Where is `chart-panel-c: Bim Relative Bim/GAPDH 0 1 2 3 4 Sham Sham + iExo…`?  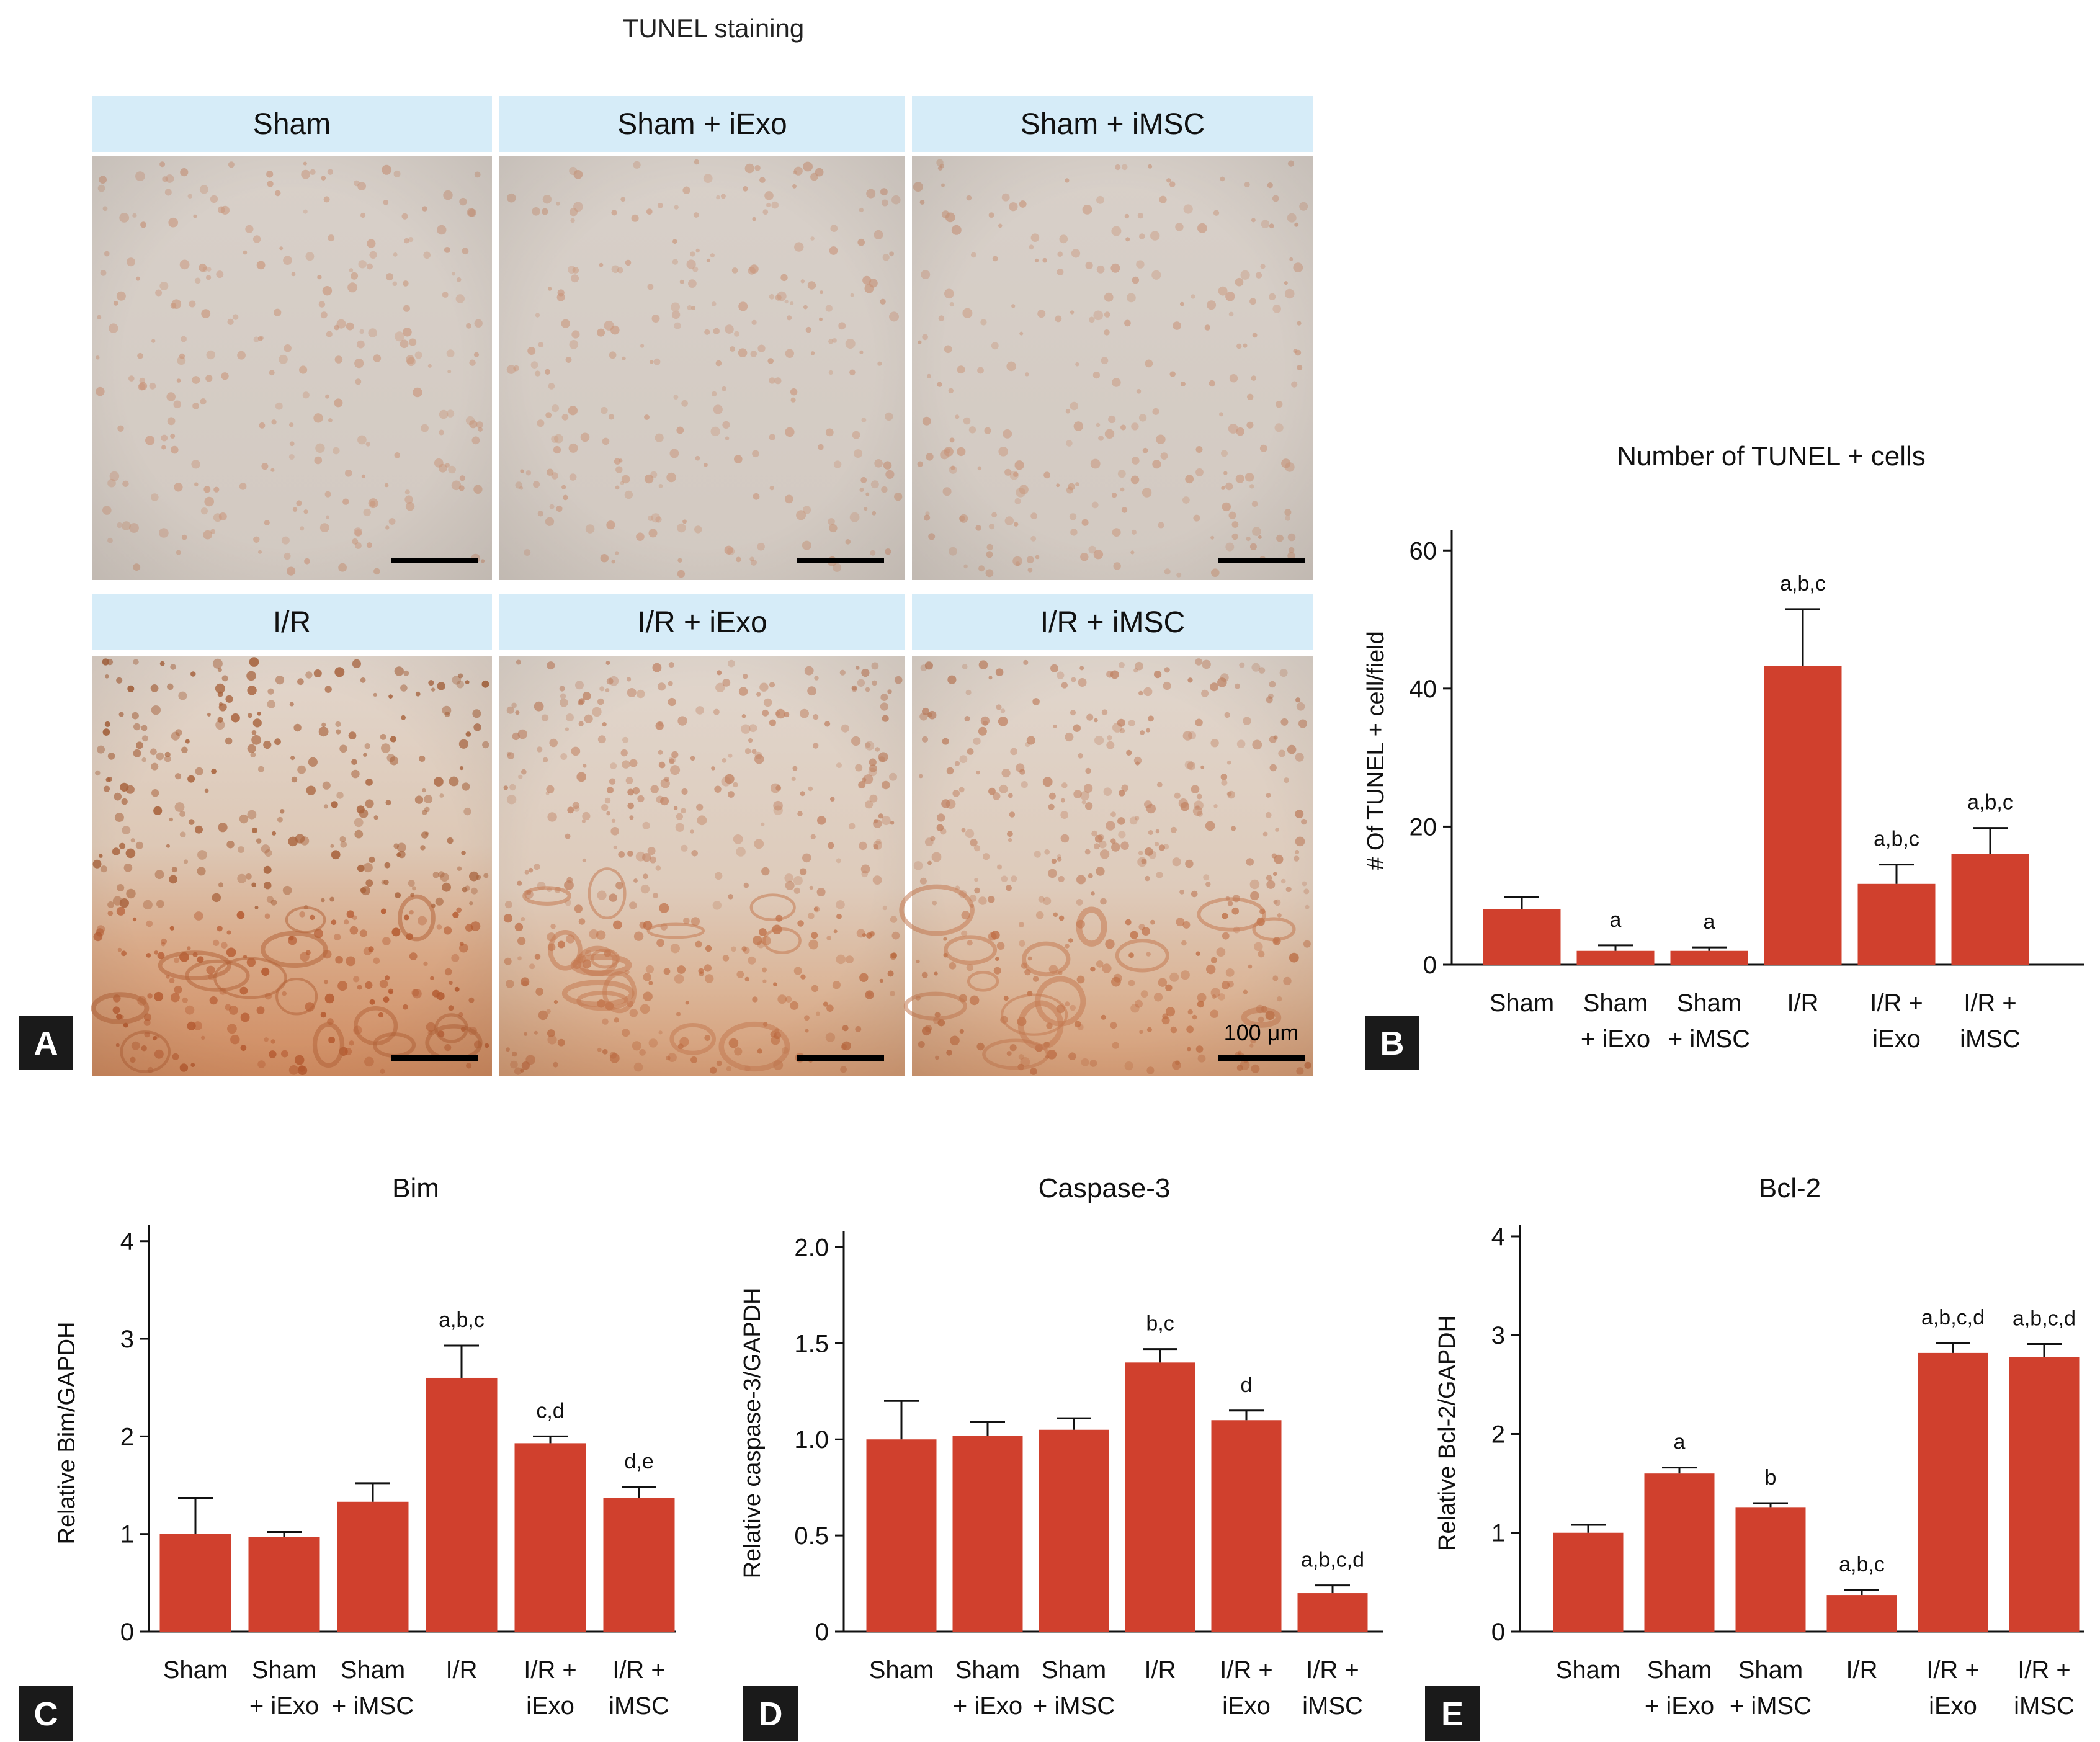
chart-panel-c: Bim Relative Bim/GAPDH 0 1 2 3 4 Sham Sham + iExo… is located at coordinates (365, 1446).